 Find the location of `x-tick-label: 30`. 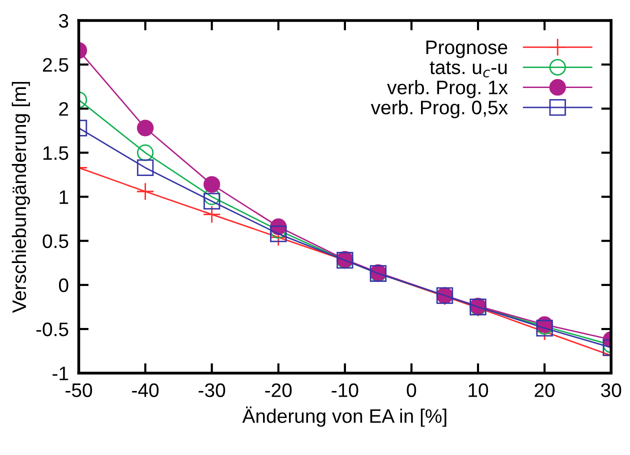

x-tick-label: 30 is located at coordinates (611, 390).